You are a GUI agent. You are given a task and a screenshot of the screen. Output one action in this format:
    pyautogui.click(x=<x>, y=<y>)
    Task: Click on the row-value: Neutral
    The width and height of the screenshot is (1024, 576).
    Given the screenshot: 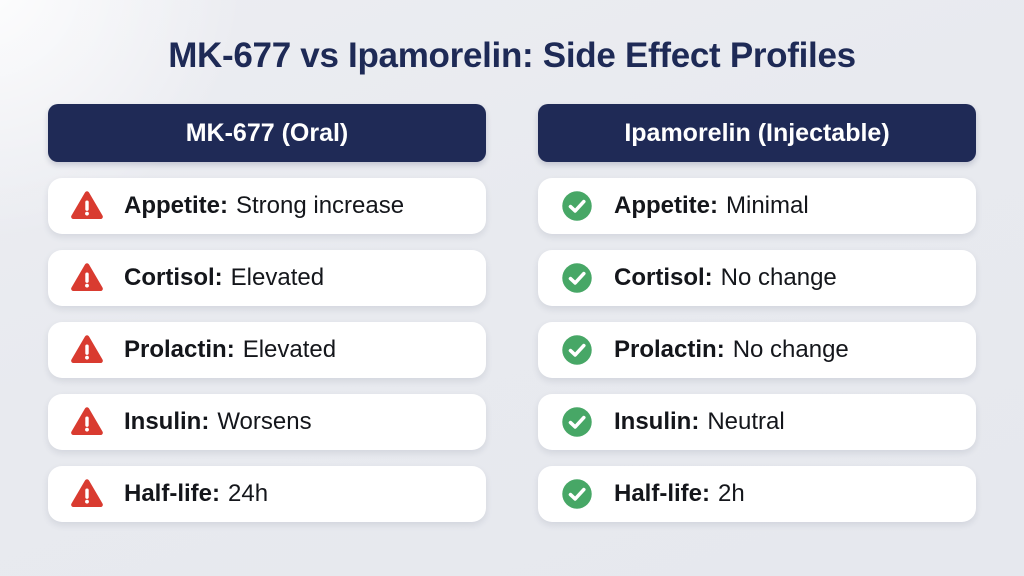 What is the action you would take?
    pyautogui.click(x=746, y=421)
    